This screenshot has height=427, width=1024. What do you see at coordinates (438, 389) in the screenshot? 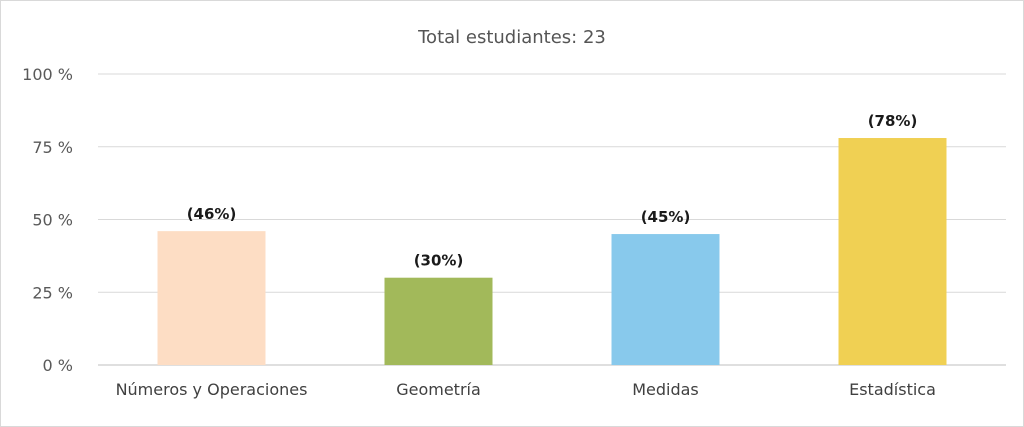
I see `x-category-label: Geometría` at bounding box center [438, 389].